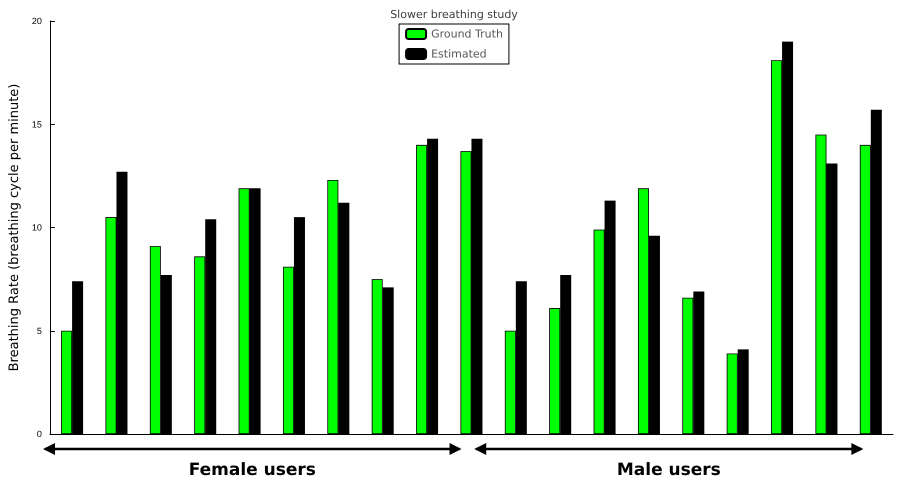 The width and height of the screenshot is (908, 483). Describe the element at coordinates (252, 470) in the screenshot. I see `text: Female users` at that location.